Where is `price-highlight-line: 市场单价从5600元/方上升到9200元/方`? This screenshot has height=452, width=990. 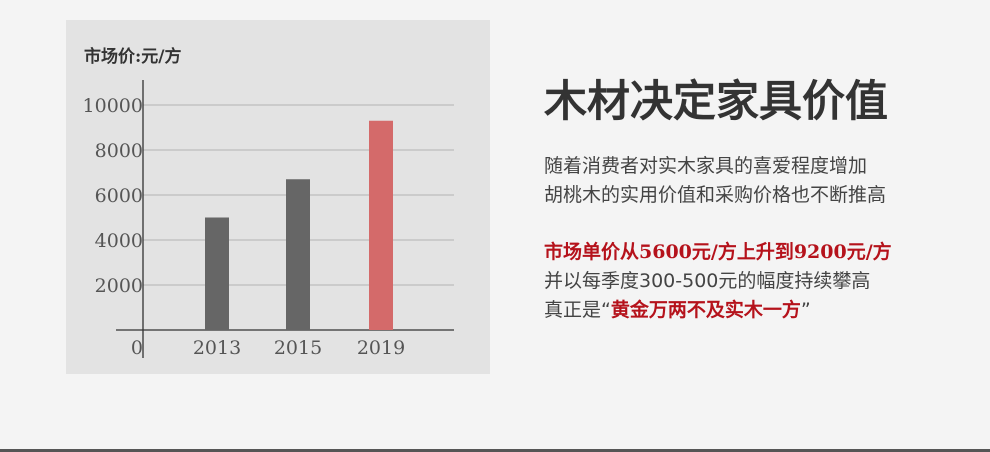 price-highlight-line: 市场单价从5600元/方上升到9200元/方 is located at coordinates (718, 252).